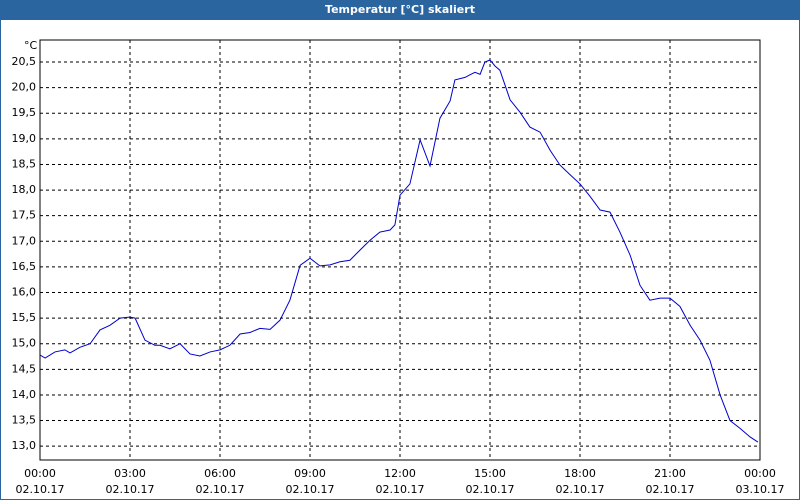  What do you see at coordinates (760, 489) in the screenshot?
I see `x-tick-date: 03.10.17` at bounding box center [760, 489].